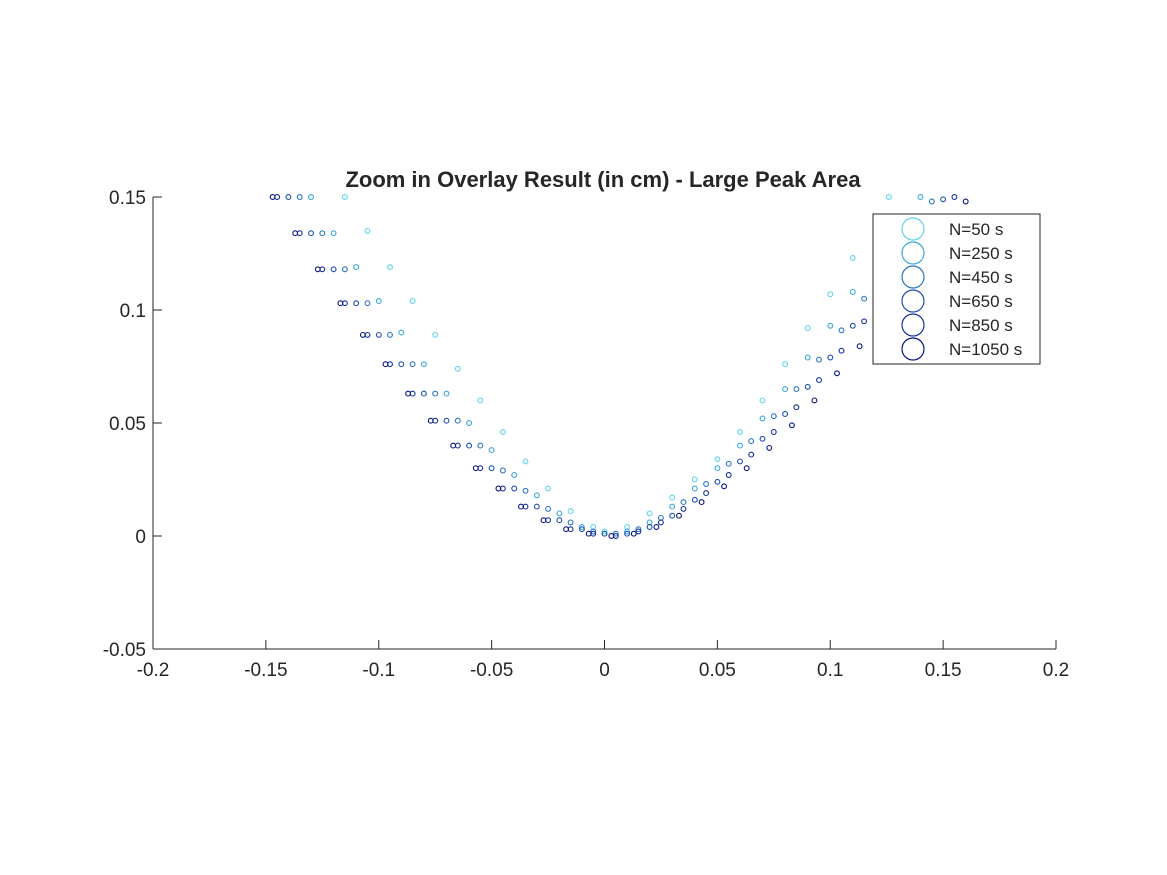 The height and width of the screenshot is (875, 1167). Describe the element at coordinates (1056, 670) in the screenshot. I see `x-tick-label: 0.2` at that location.